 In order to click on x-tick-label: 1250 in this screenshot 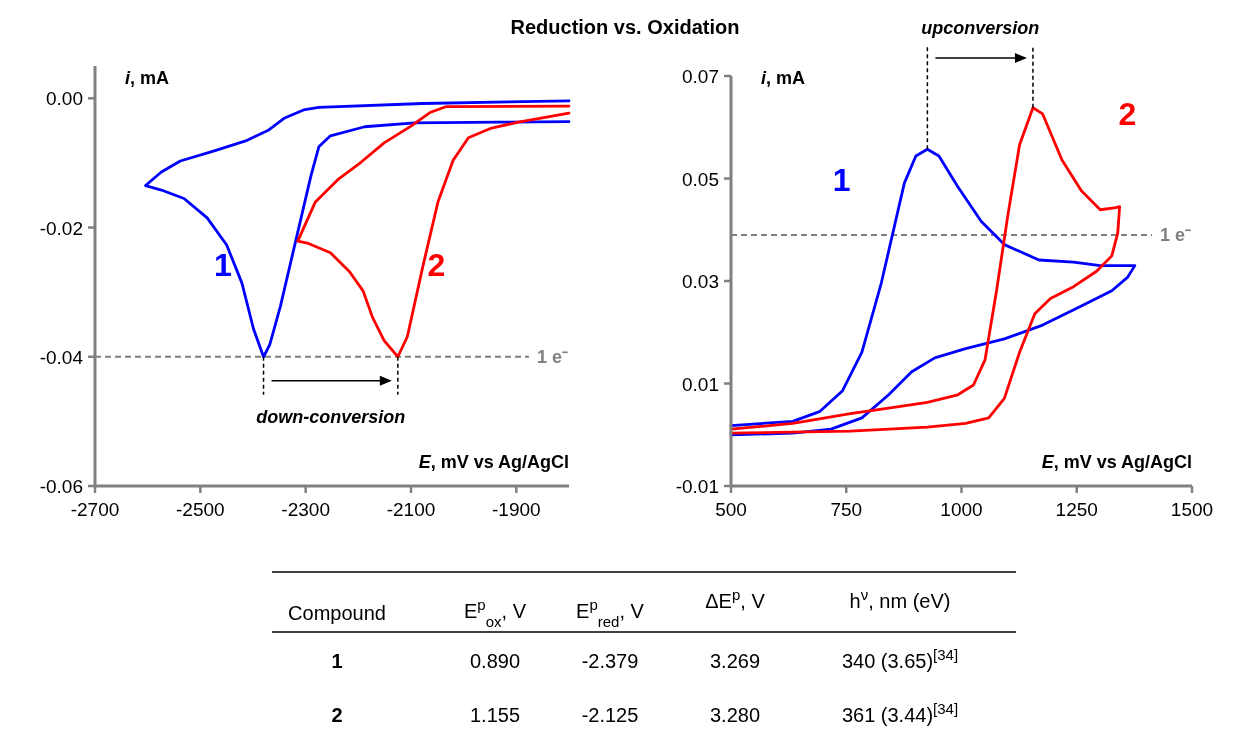, I will do `click(1076, 509)`.